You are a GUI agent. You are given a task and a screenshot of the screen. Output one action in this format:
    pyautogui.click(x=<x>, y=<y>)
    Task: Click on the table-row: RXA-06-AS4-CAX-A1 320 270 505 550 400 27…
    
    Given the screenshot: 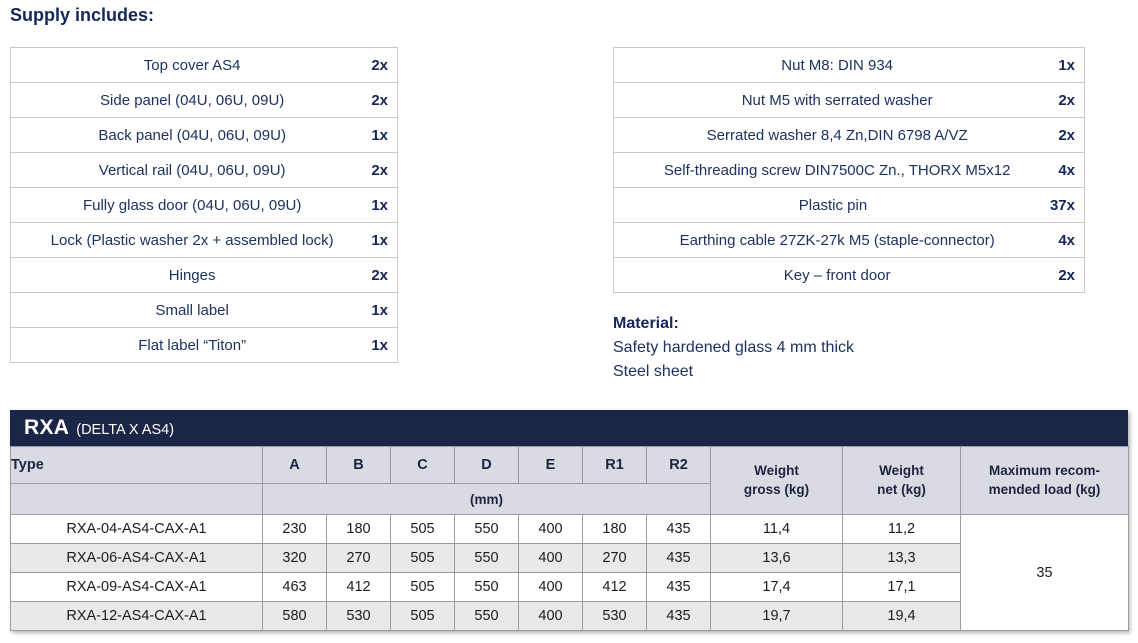 What is the action you would take?
    pyautogui.click(x=569, y=558)
    